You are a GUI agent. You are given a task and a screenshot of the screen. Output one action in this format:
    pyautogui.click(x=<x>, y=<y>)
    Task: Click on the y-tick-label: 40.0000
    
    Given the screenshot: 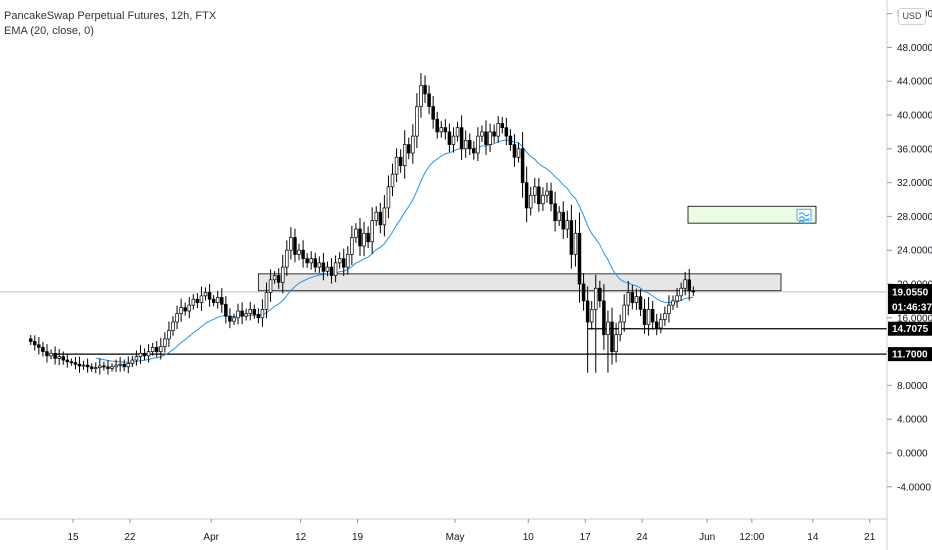 What is the action you would take?
    pyautogui.click(x=914, y=116)
    